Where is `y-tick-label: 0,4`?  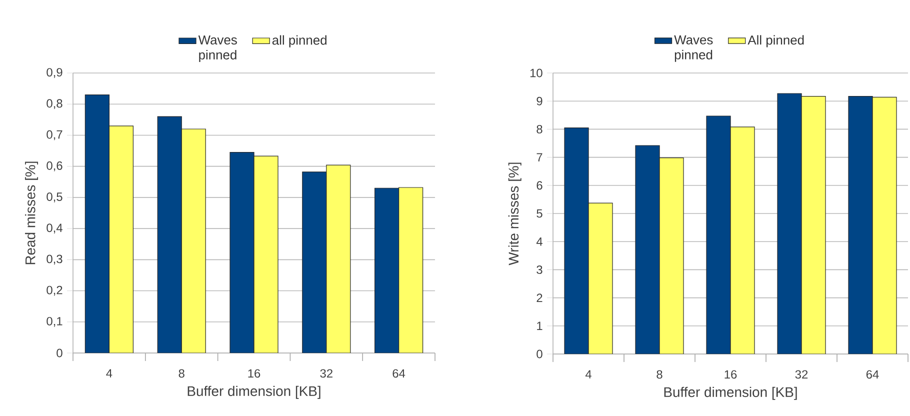 y-tick-label: 0,4 is located at coordinates (54, 229).